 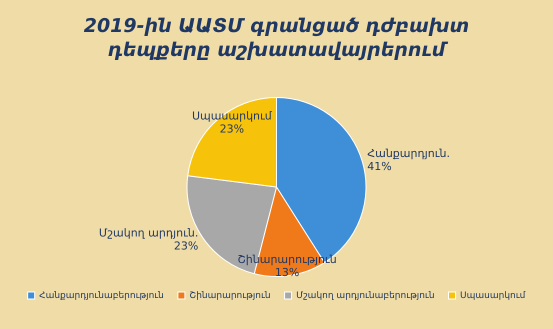 I want to click on legend-label: Մշակող արդյունաբերություն, so click(x=365, y=295).